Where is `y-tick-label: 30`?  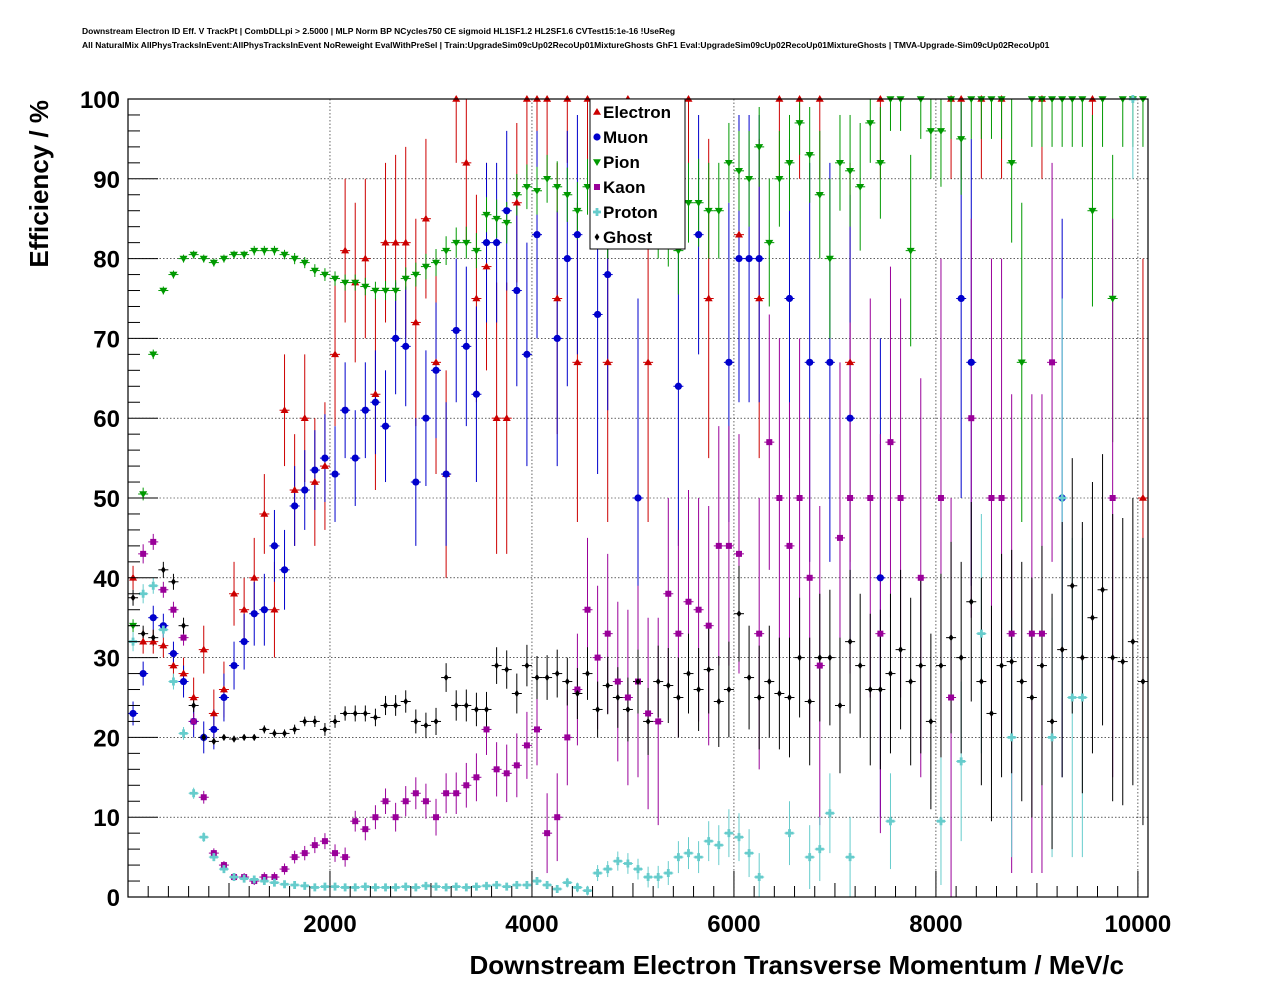 y-tick-label: 30 is located at coordinates (106, 659).